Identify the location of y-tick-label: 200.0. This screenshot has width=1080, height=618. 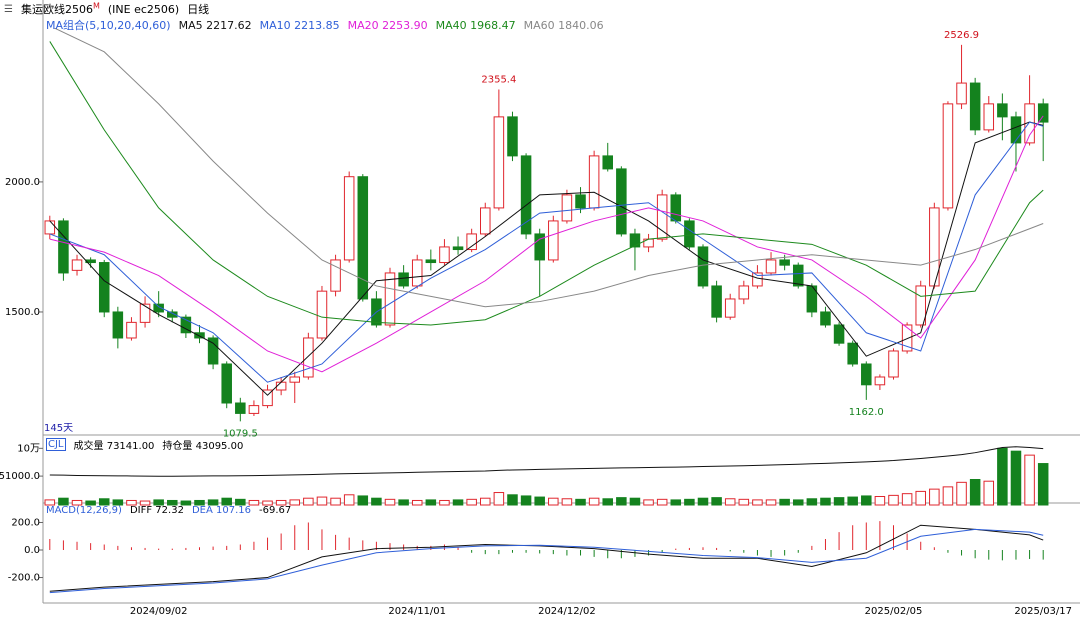
(25, 522).